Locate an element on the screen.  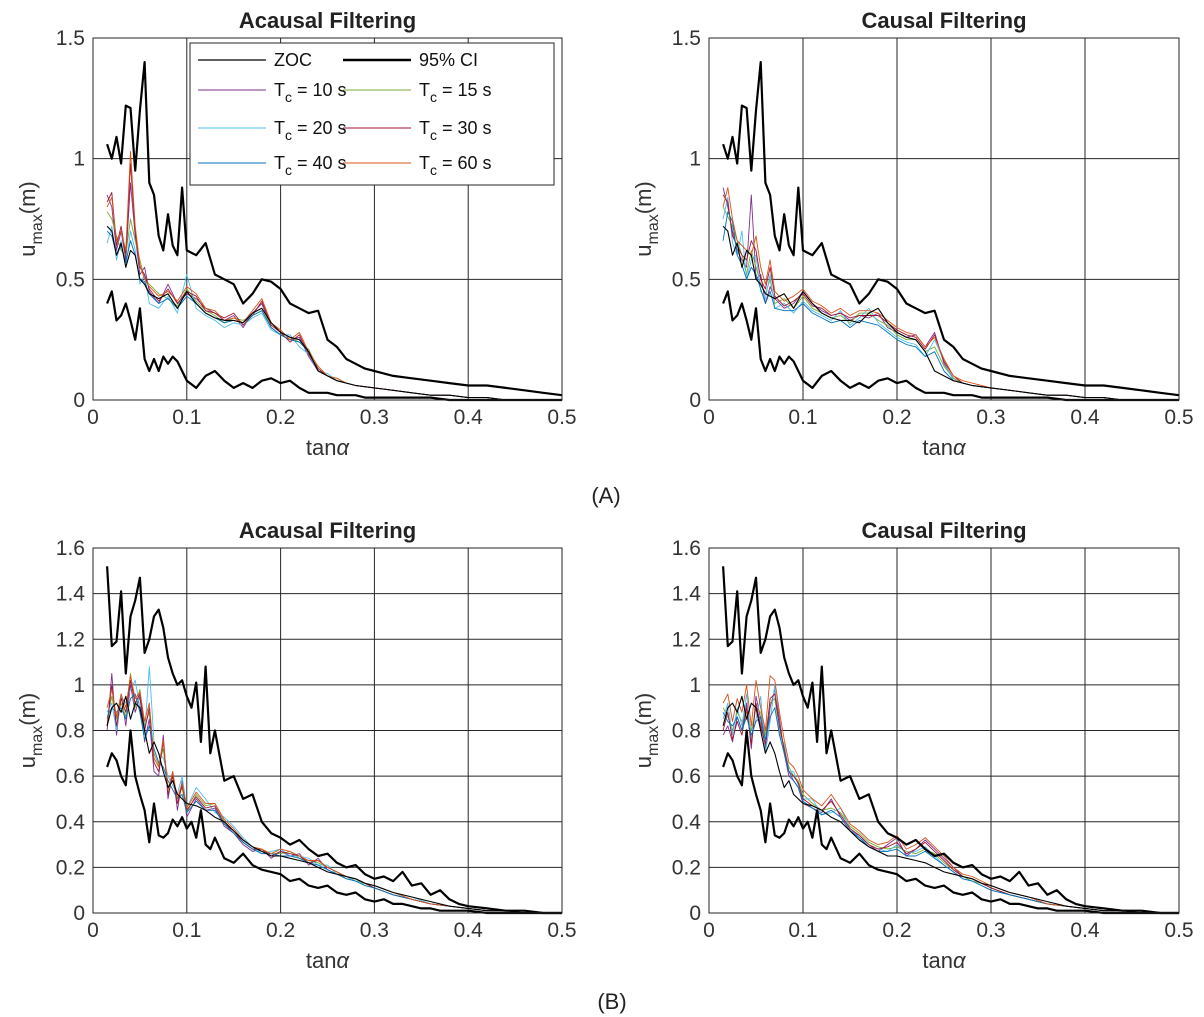
legend-item: ZOC is located at coordinates (255, 60).